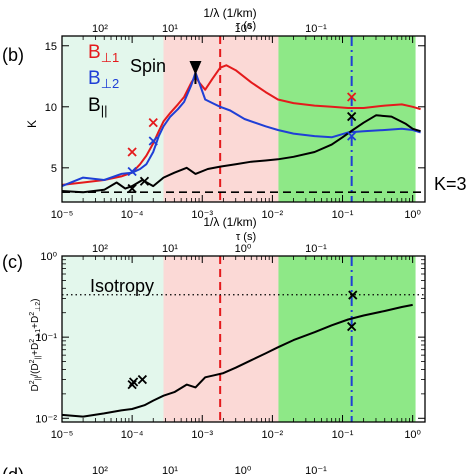 This screenshot has width=474, height=474. Describe the element at coordinates (243, 469) in the screenshot. I see `panel-d-top-xtick-label: 10⁰` at that location.